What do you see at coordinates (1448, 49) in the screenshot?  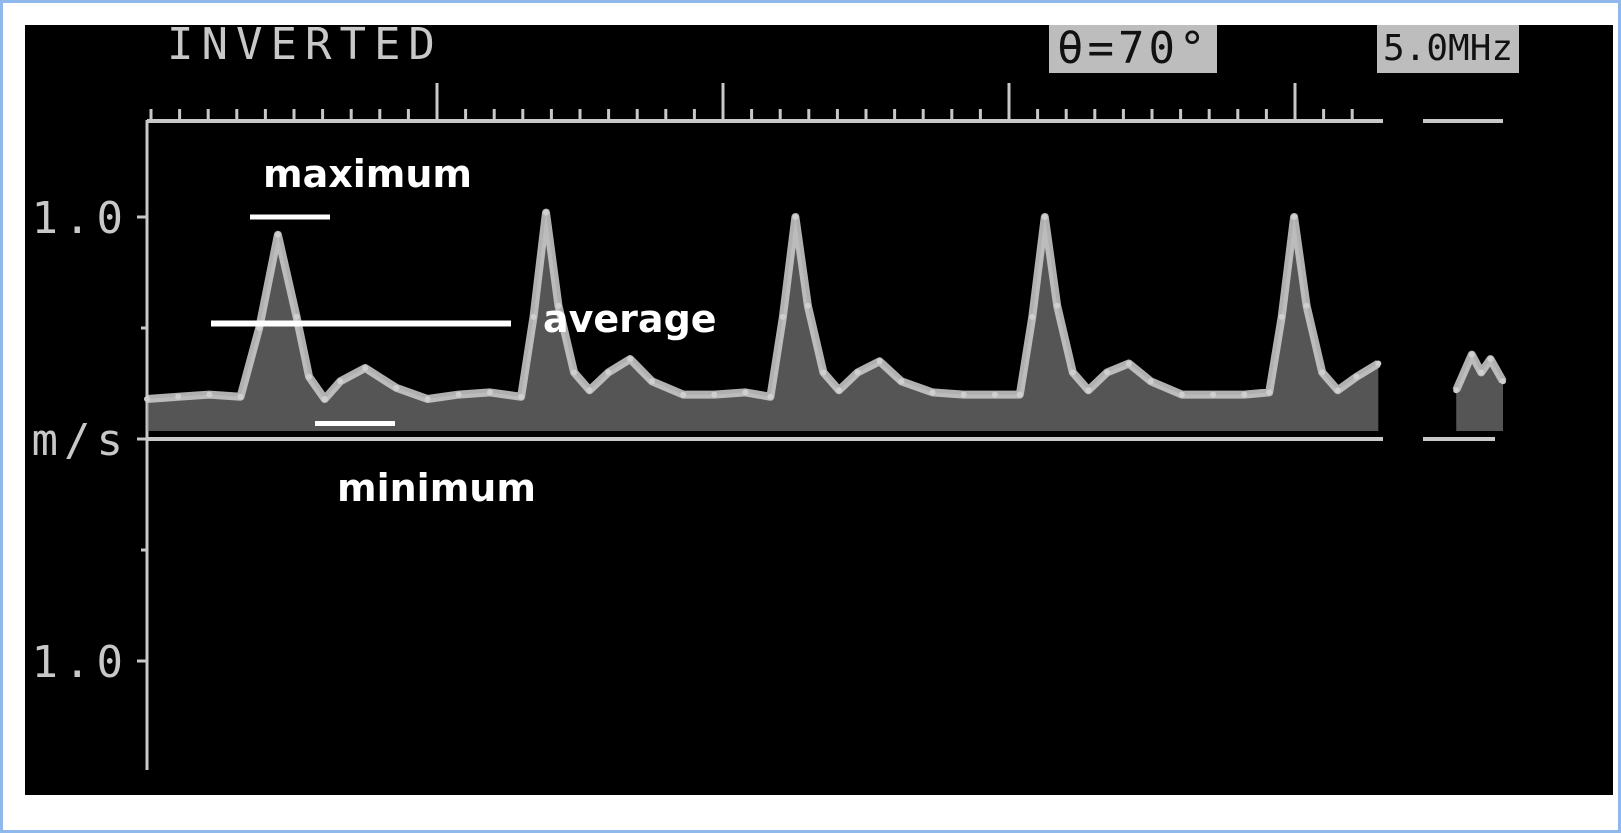 I see `frequency-label: 5.0MHz` at bounding box center [1448, 49].